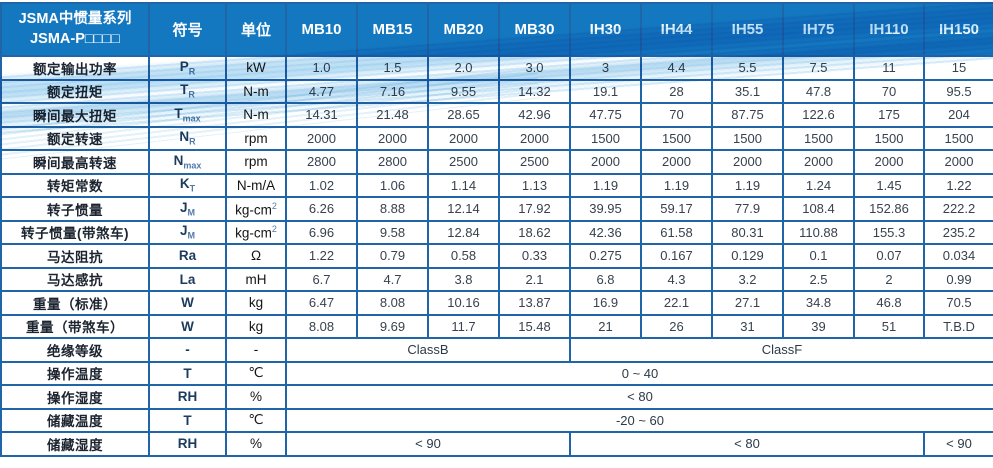 This screenshot has width=993, height=468. I want to click on value-cell: 18.62, so click(534, 232).